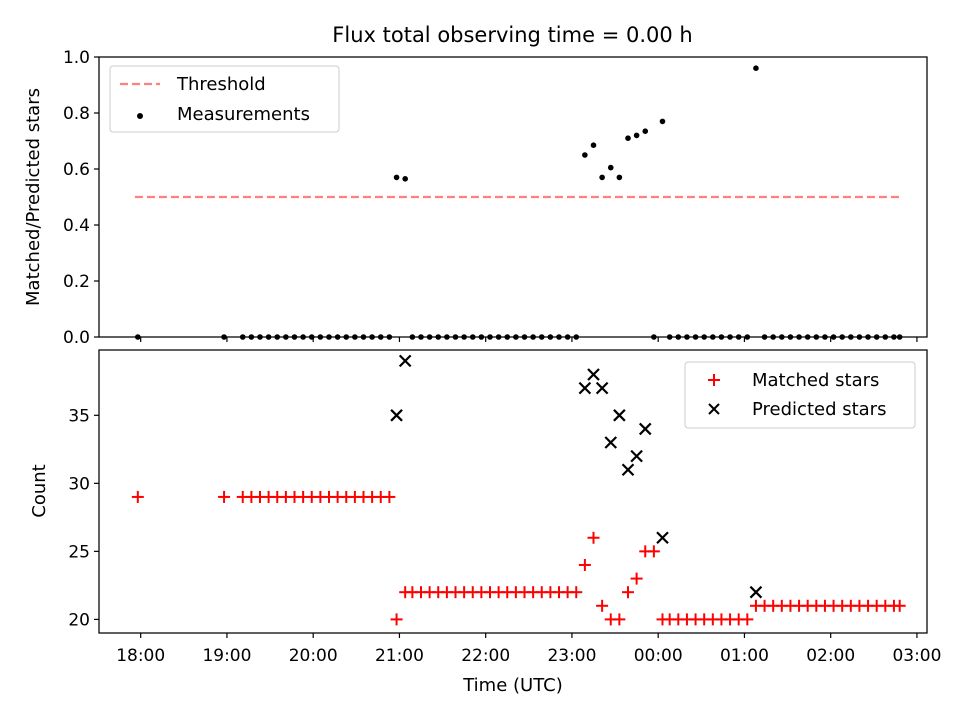 This screenshot has width=960, height=724. I want to click on x-tick-label: 02:00, so click(830, 656).